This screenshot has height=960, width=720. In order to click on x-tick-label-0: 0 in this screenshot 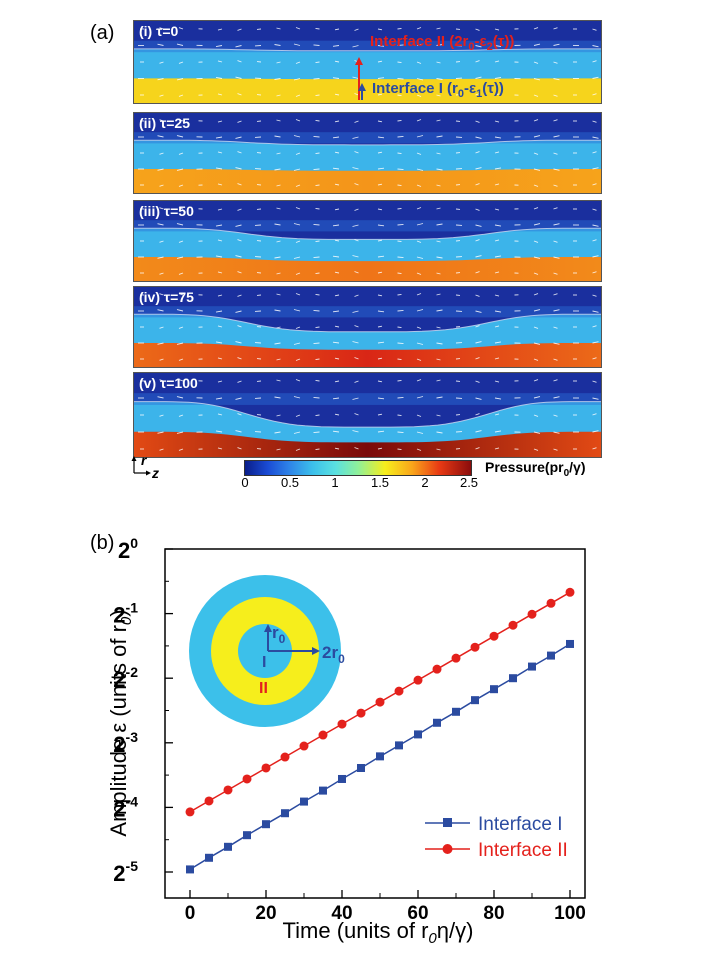, I will do `click(190, 913)`.